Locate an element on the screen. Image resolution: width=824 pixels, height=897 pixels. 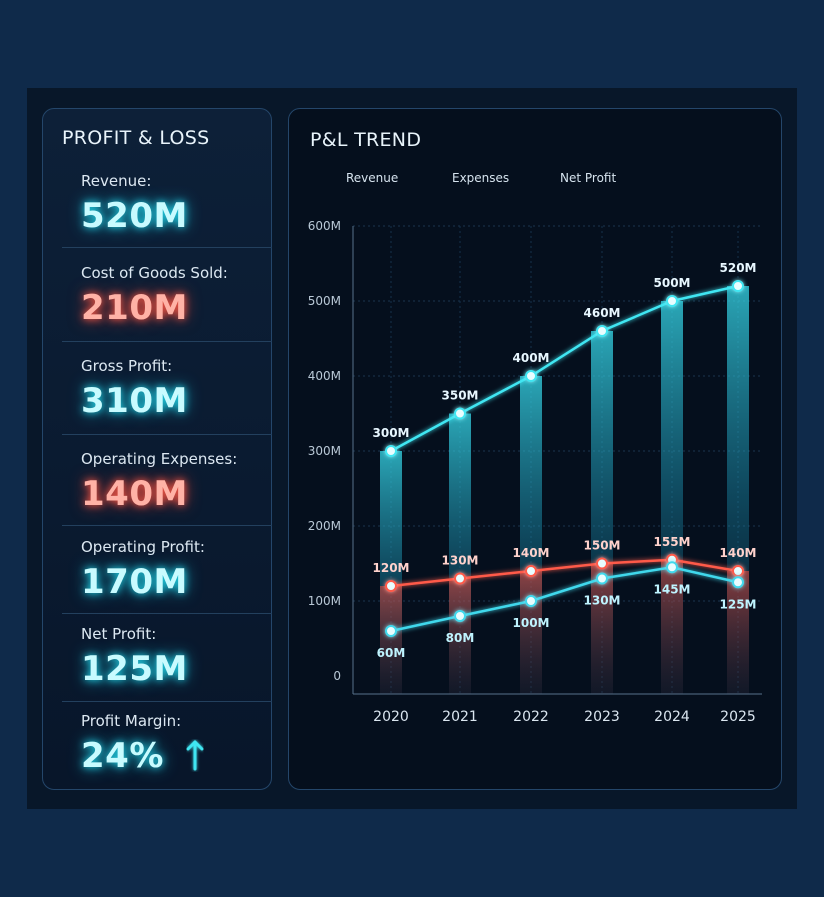
profit-loss-title: PROFIT & LOSS is located at coordinates (136, 138).